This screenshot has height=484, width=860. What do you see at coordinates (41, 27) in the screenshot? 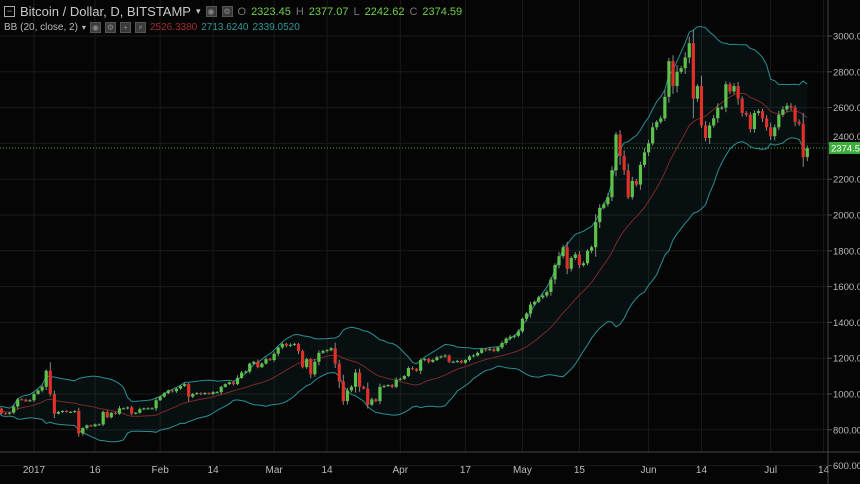
I see `indicator-title: BB (20, close, 2)` at bounding box center [41, 27].